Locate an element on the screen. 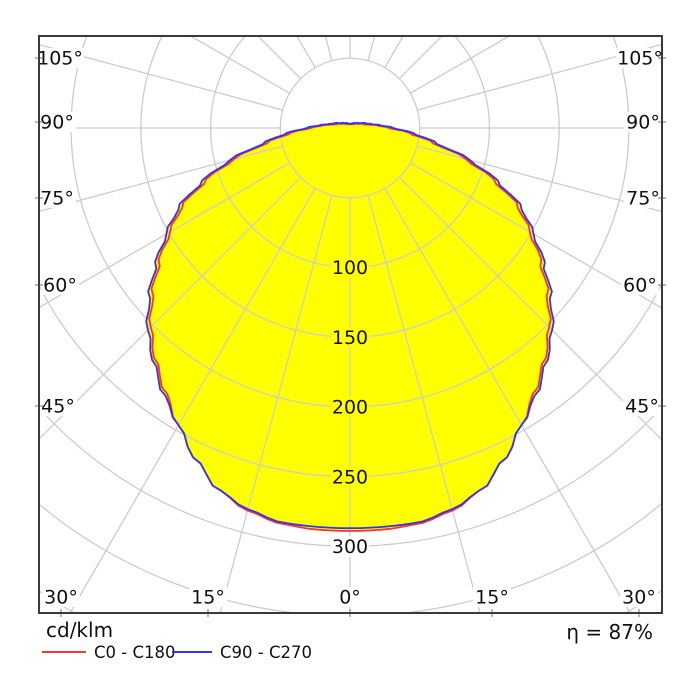  angle-label-left-2: 75° is located at coordinates (57, 199).